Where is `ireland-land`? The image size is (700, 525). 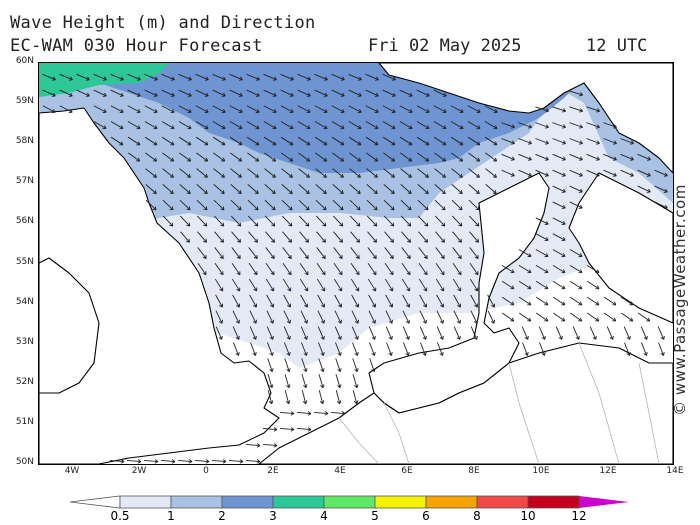
ireland-land is located at coordinates (69, 325).